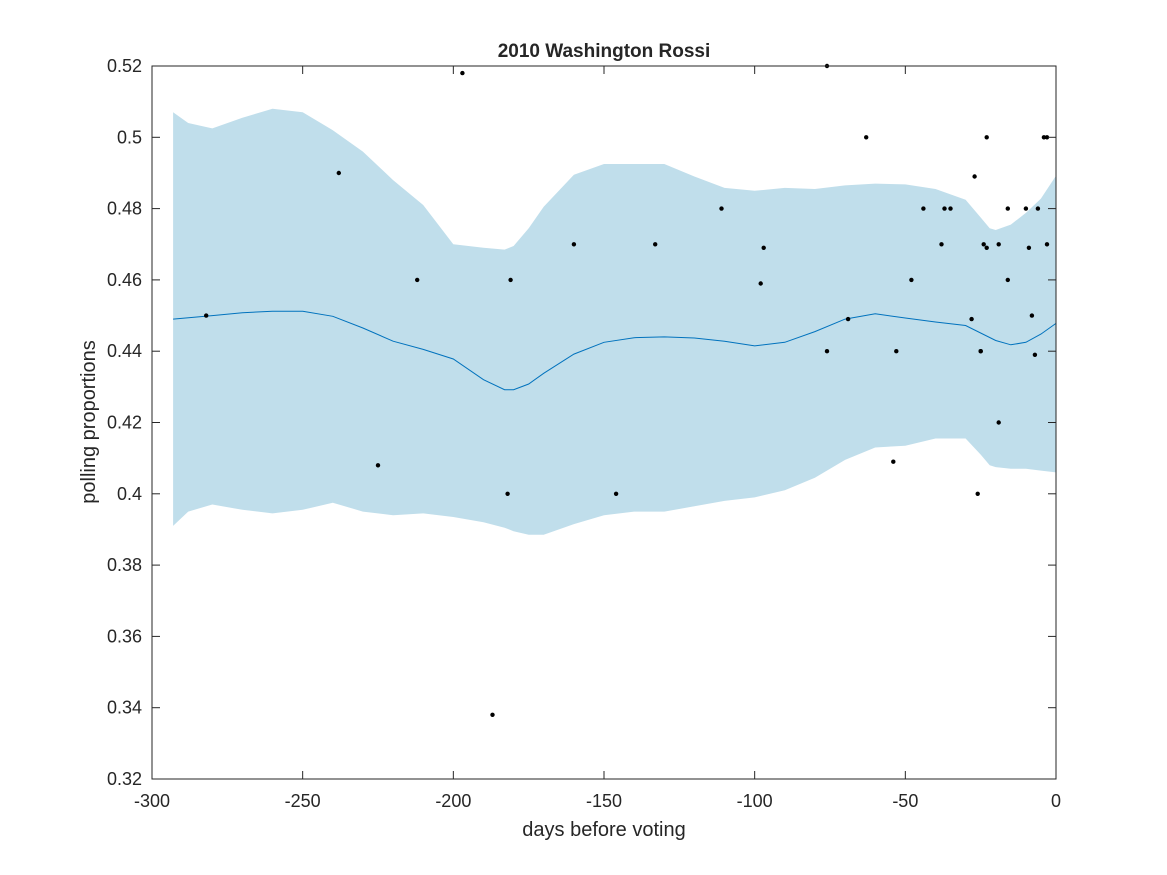 This screenshot has height=875, width=1167. Describe the element at coordinates (905, 801) in the screenshot. I see `x-tick-label: -50` at that location.